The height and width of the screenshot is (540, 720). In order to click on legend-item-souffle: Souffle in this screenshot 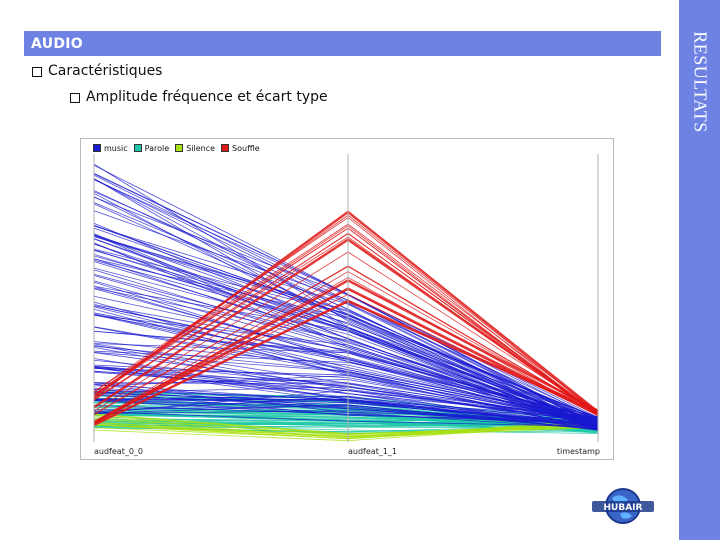, I will do `click(240, 148)`.